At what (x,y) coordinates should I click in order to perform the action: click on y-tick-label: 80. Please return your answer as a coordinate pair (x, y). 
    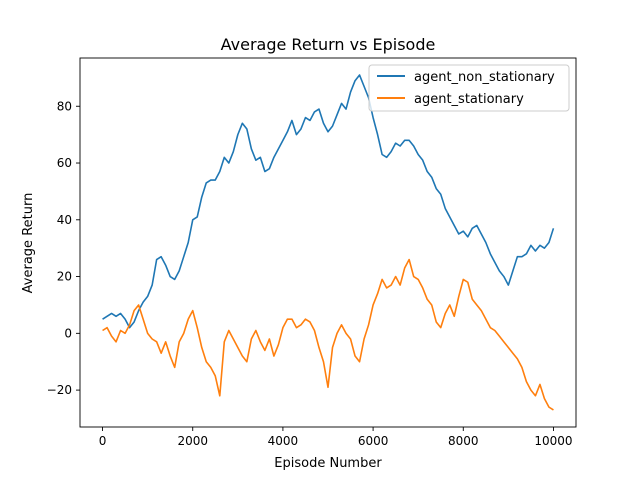
    Looking at the image, I should click on (64, 106).